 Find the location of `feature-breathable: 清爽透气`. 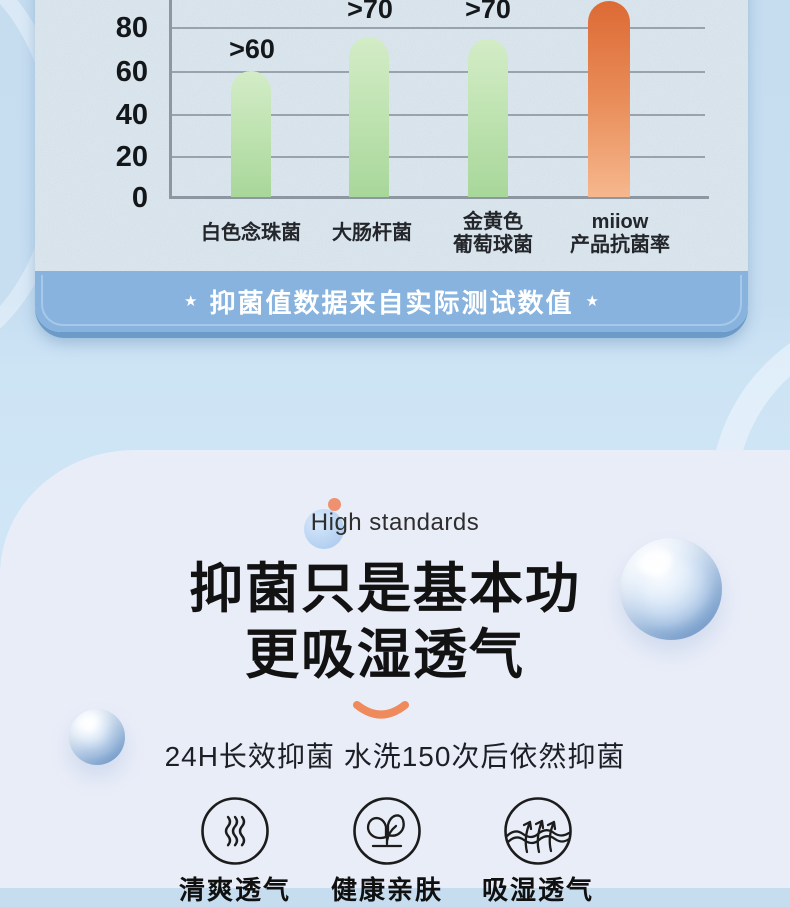

feature-breathable: 清爽透气 is located at coordinates (235, 851).